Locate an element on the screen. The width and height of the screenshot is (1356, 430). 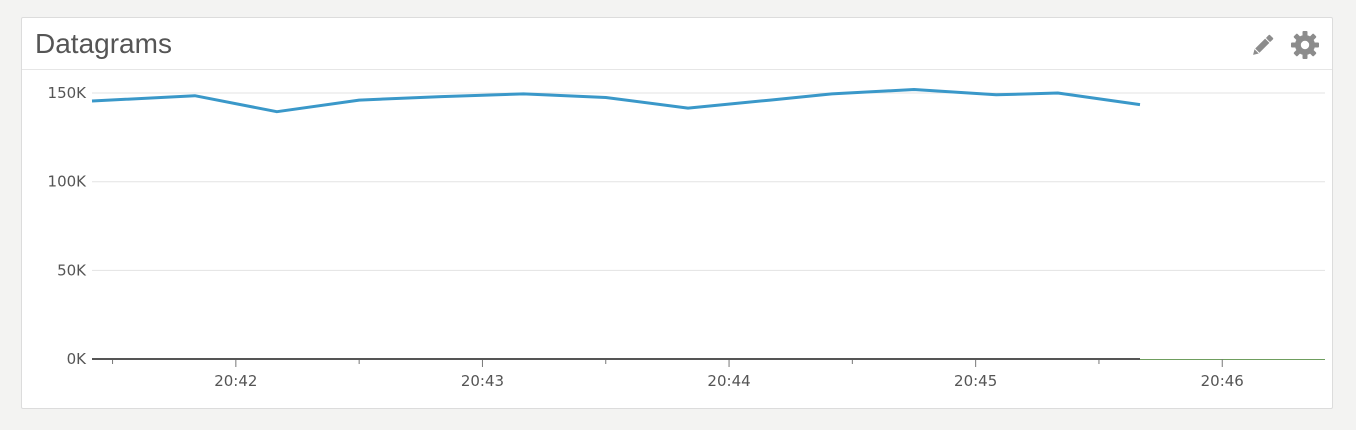
x-tick-label: 20:42 is located at coordinates (235, 381).